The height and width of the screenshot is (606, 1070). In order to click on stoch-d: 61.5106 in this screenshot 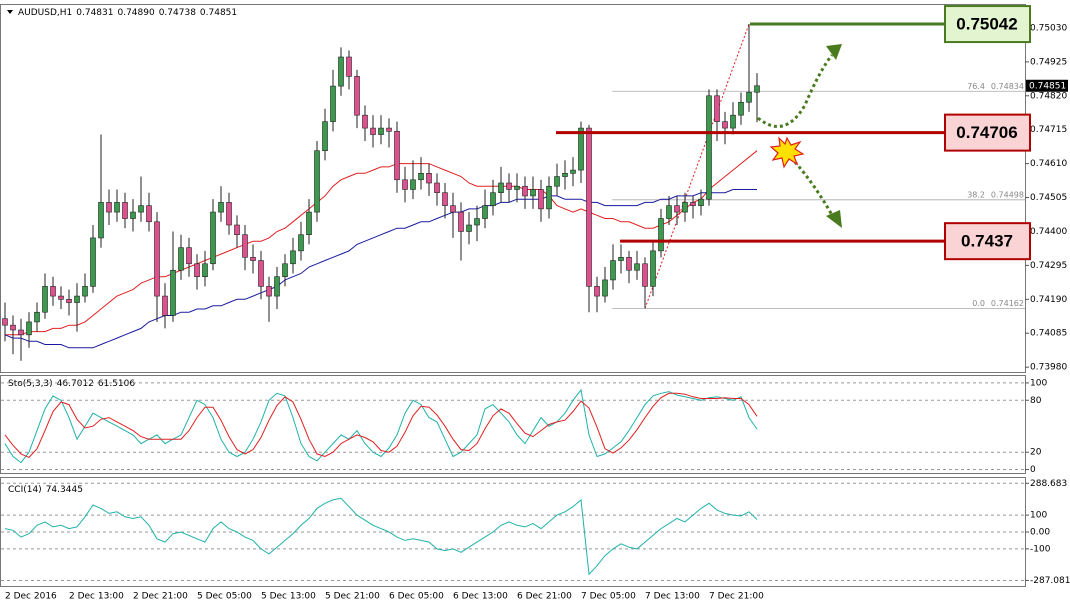, I will do `click(116, 384)`.